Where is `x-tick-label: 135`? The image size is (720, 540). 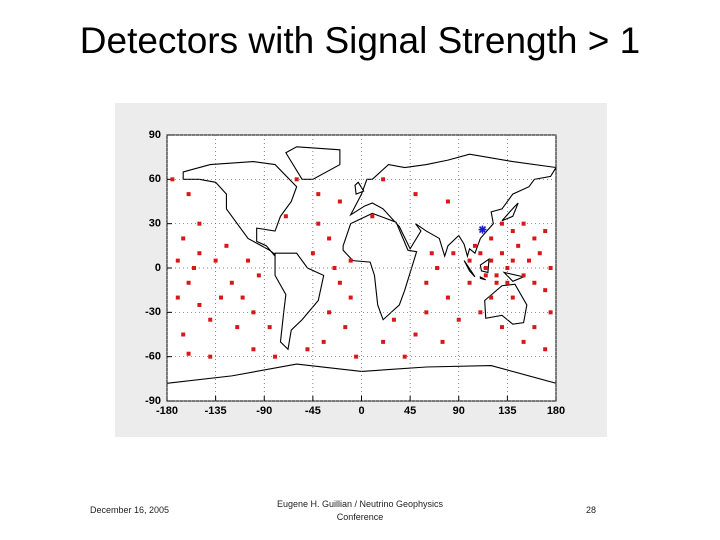 x-tick-label: 135 is located at coordinates (507, 411).